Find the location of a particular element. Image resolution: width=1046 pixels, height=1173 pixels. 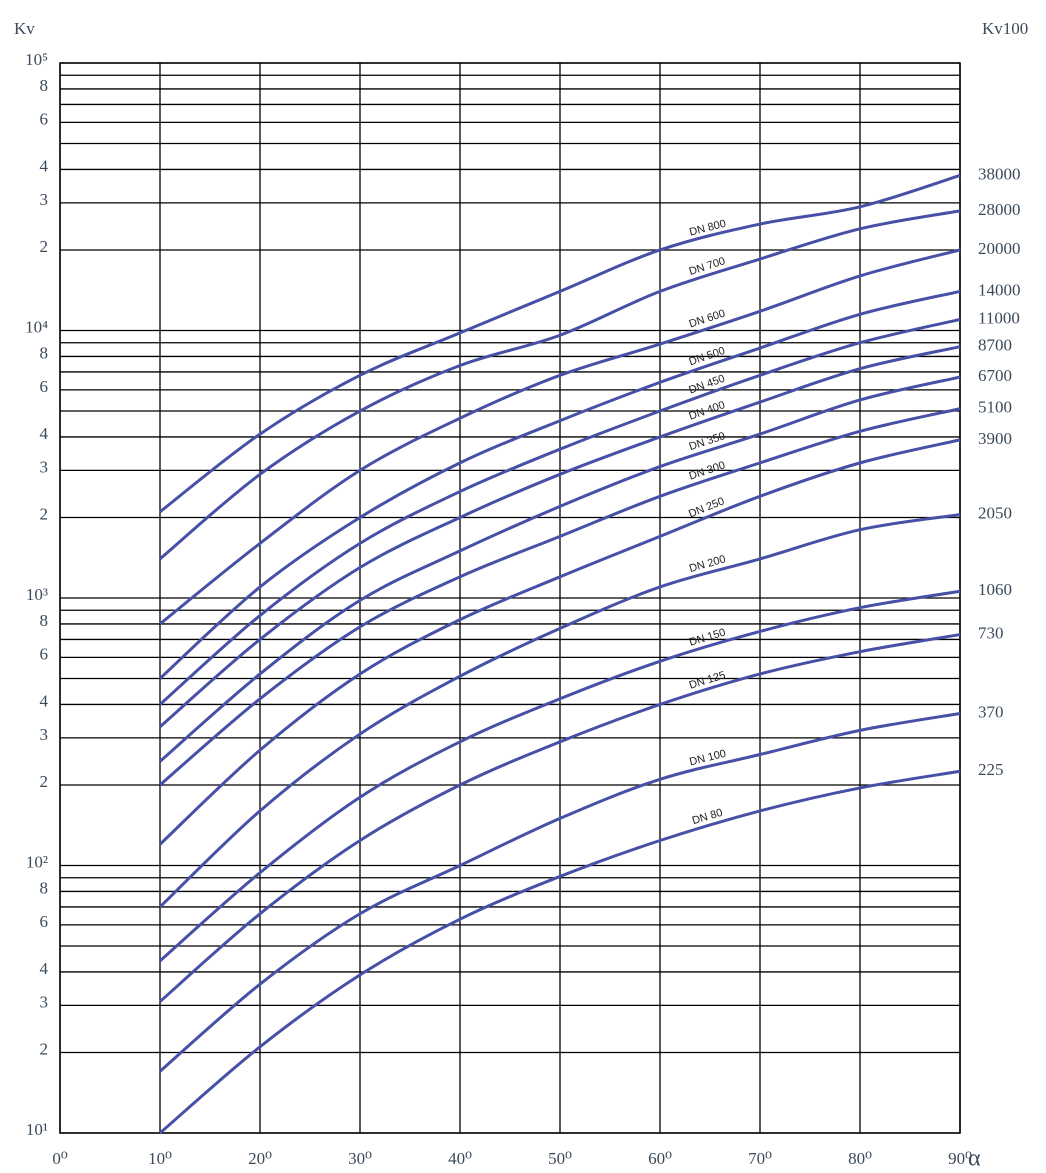

y2-axis-label: Kv100 is located at coordinates (1005, 28).